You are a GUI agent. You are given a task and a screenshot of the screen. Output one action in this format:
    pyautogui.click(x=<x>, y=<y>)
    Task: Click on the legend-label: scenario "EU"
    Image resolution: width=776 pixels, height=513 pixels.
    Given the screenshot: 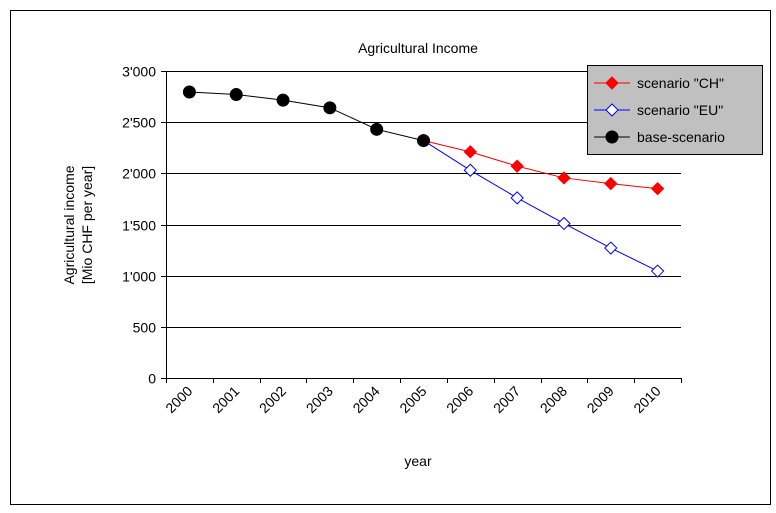 What is the action you would take?
    pyautogui.click(x=680, y=110)
    